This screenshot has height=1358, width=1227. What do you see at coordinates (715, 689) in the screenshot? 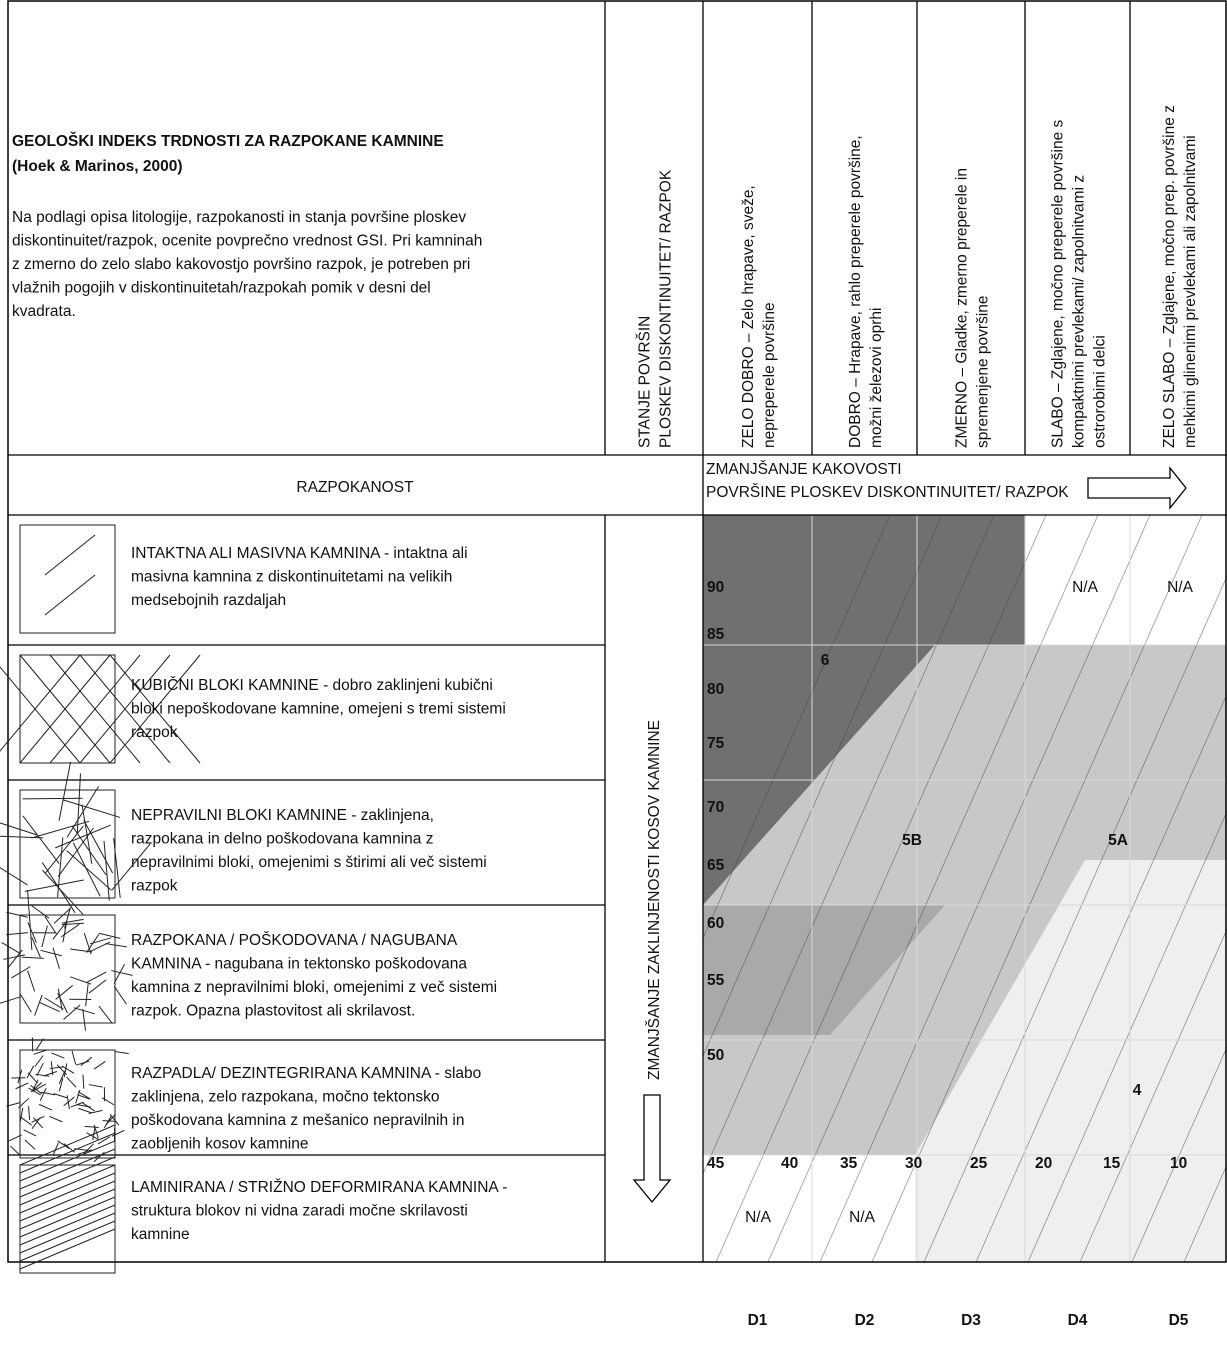
I see `gsi-label: 80` at bounding box center [715, 689].